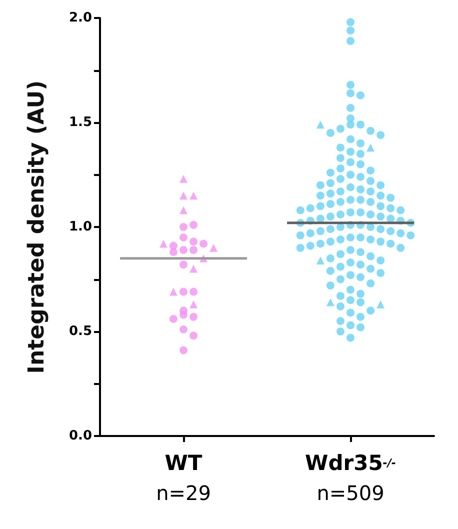 This screenshot has height=529, width=458. I want to click on y-tick-label: 0.0, so click(80, 436).